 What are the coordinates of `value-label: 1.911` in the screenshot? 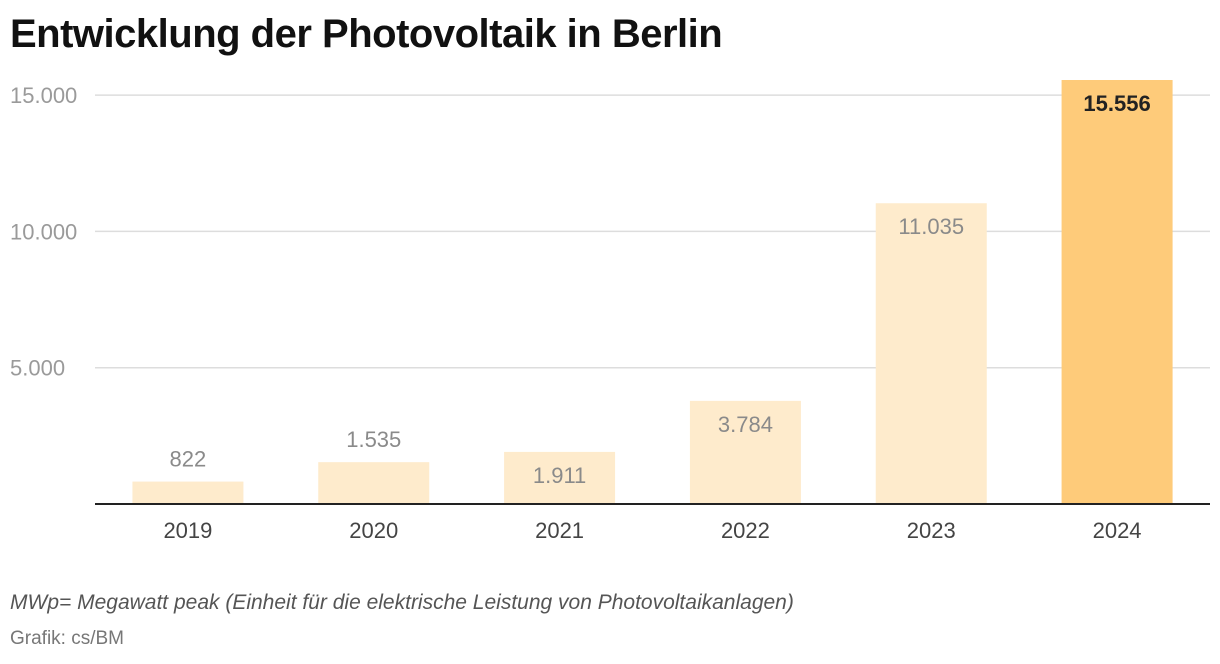 It's located at (559, 475).